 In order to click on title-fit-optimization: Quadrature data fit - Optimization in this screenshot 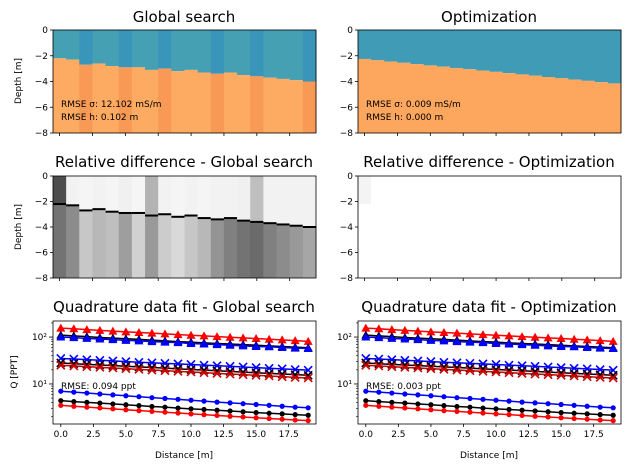, I will do `click(488, 307)`.